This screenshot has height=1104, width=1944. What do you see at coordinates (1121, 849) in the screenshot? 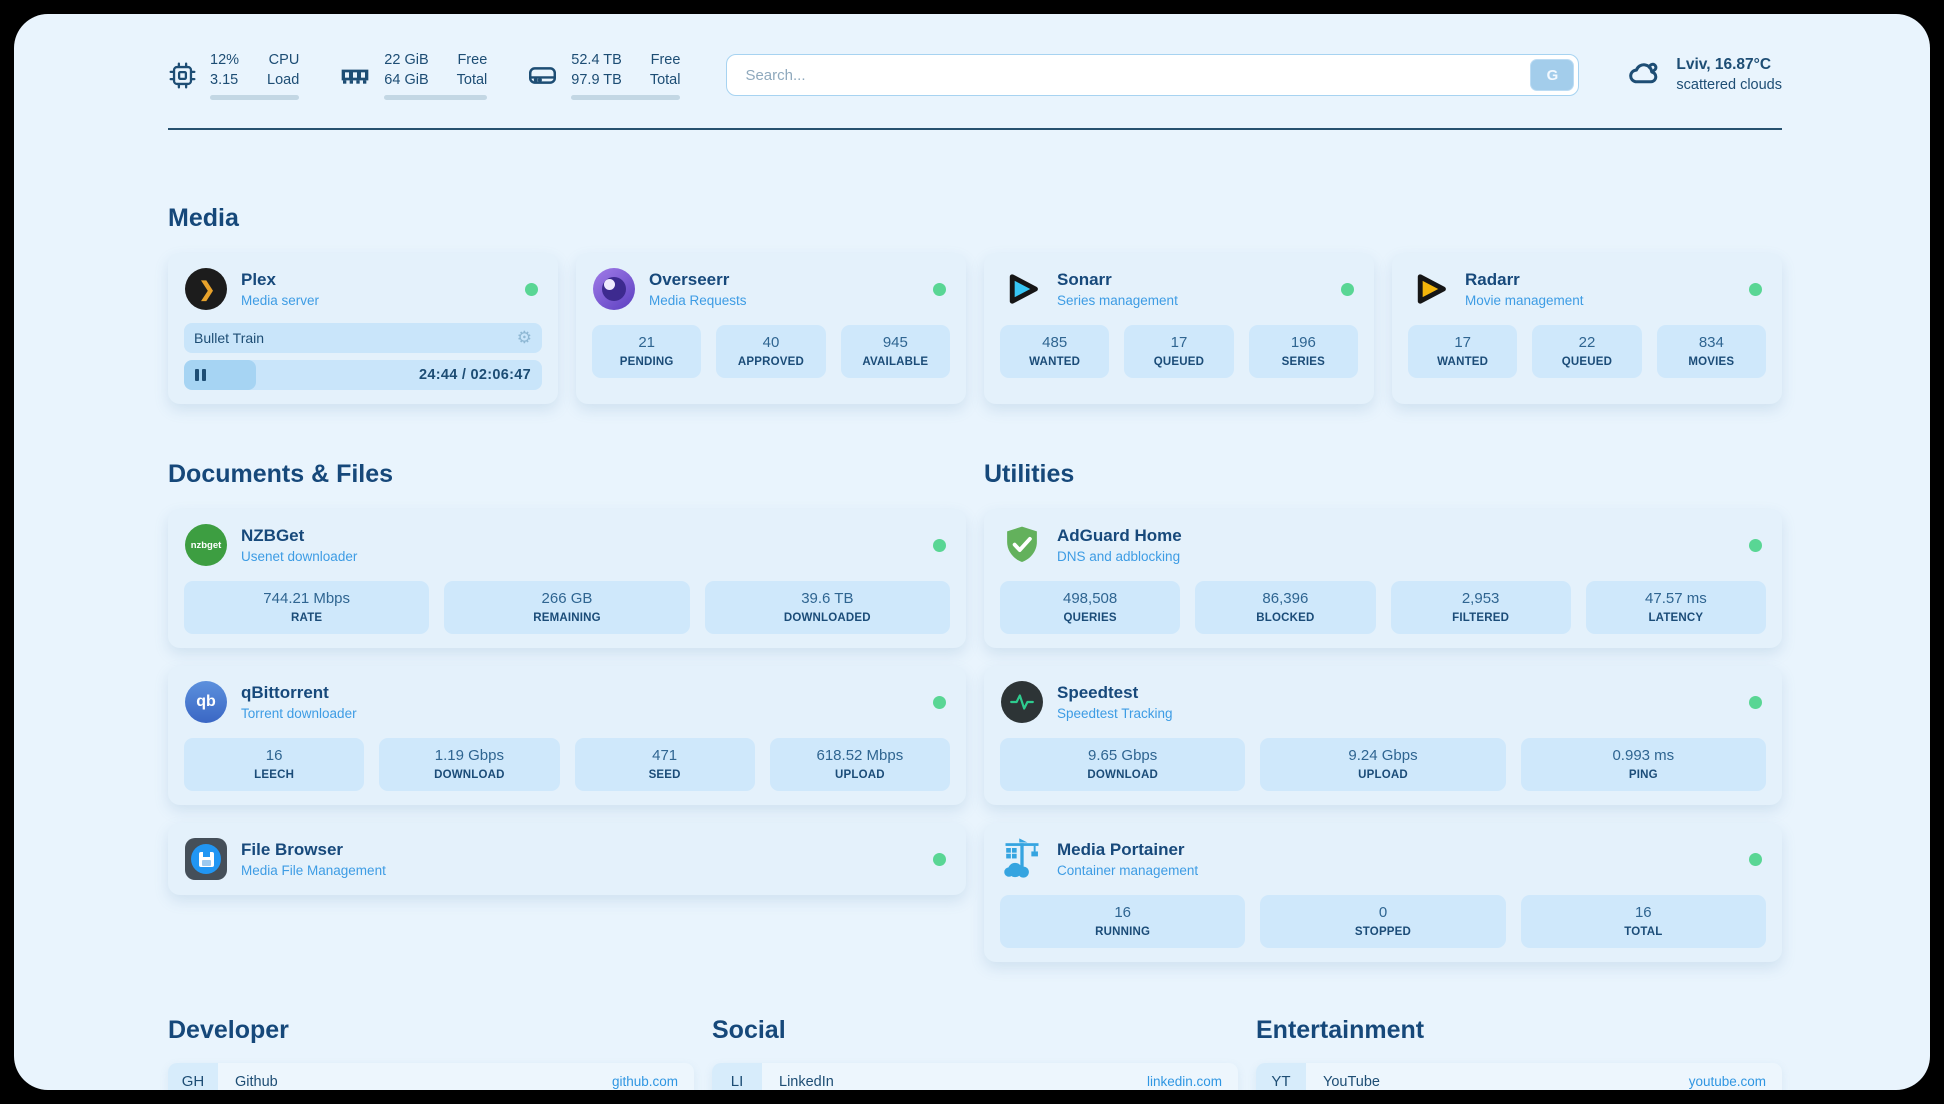
I see `app-title: Media Portainer` at bounding box center [1121, 849].